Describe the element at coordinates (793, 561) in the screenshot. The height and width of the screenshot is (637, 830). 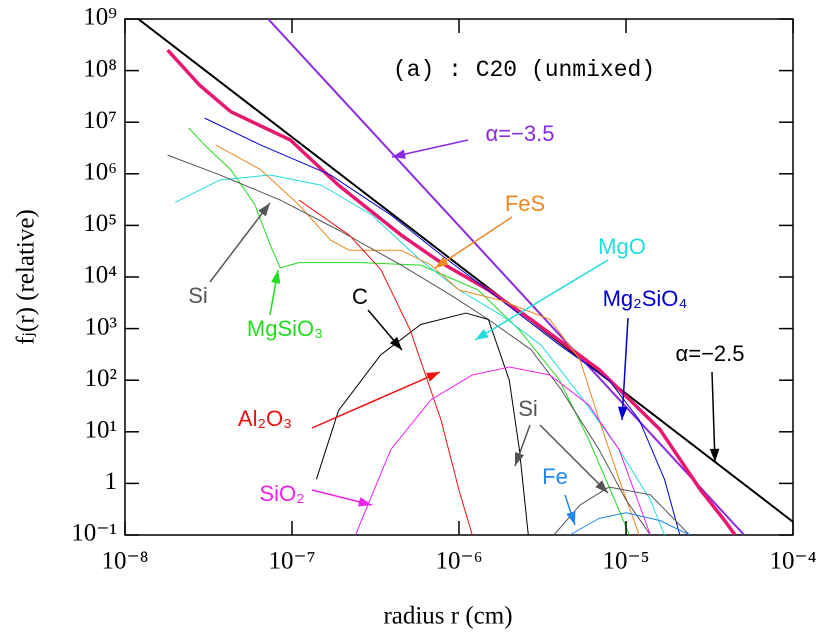
I see `x-tick-label: 10⁻⁴` at that location.